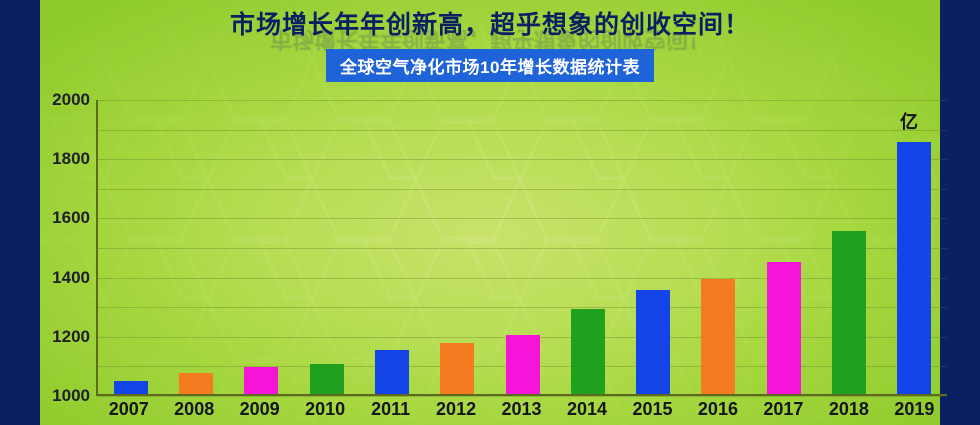  What do you see at coordinates (653, 341) in the screenshot?
I see `bar-2015` at bounding box center [653, 341].